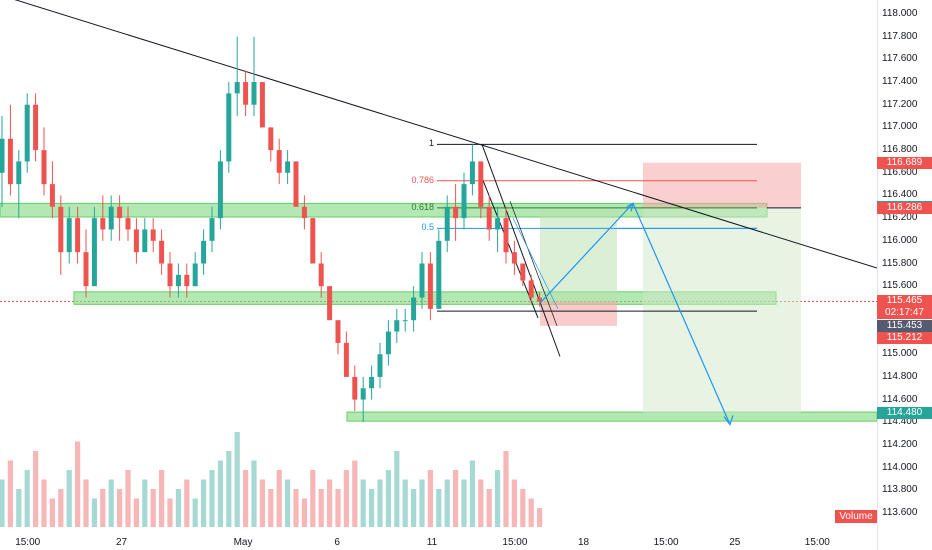  What do you see at coordinates (900, 13) in the screenshot?
I see `price-tick-label: 118.000` at bounding box center [900, 13].